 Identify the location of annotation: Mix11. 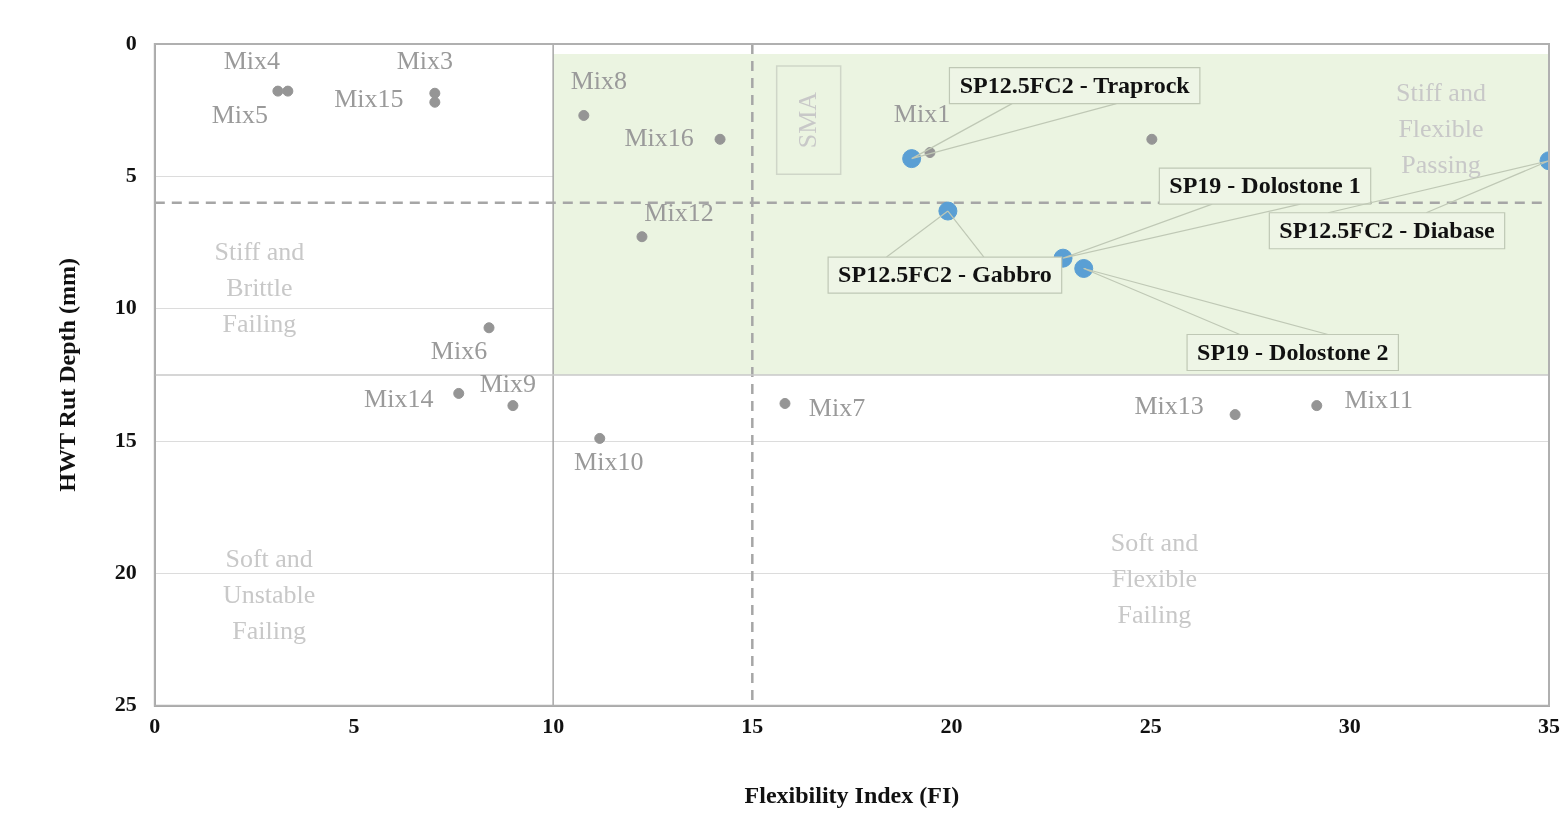
(1378, 400).